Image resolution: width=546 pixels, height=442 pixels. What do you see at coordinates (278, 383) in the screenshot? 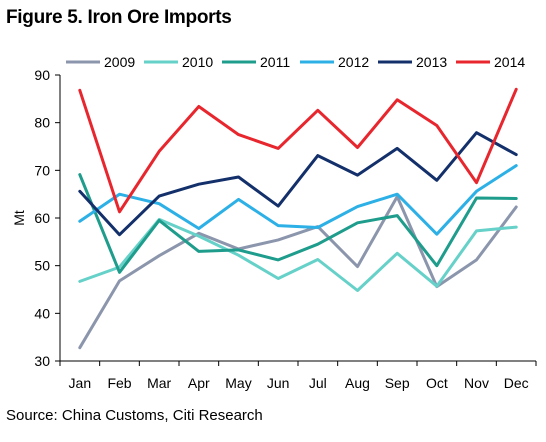
I see `x-tick-label: Jun` at bounding box center [278, 383].